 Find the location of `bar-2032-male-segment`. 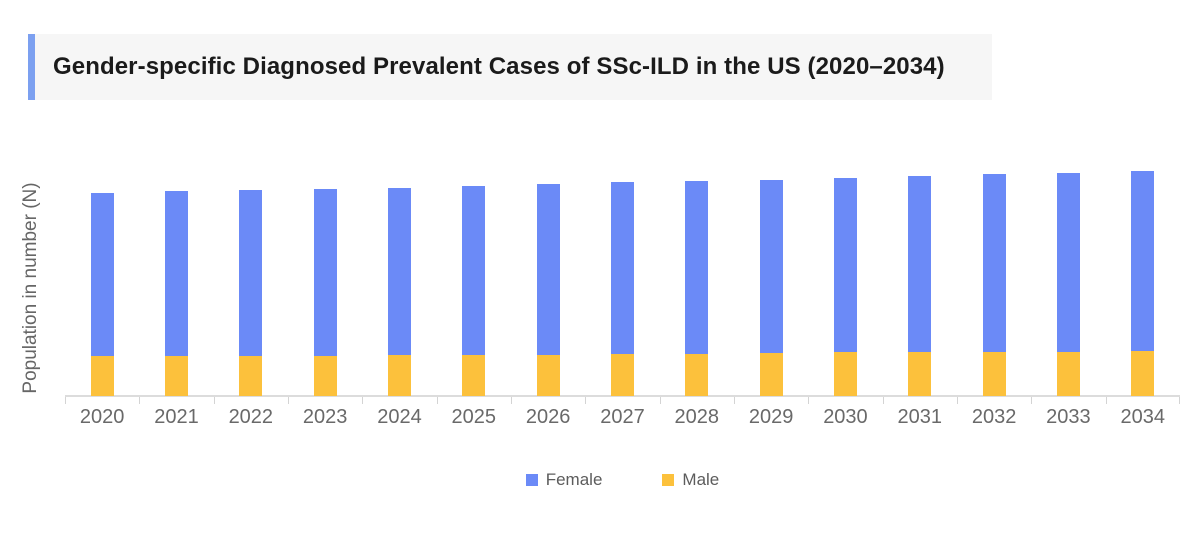

bar-2032-male-segment is located at coordinates (994, 373).